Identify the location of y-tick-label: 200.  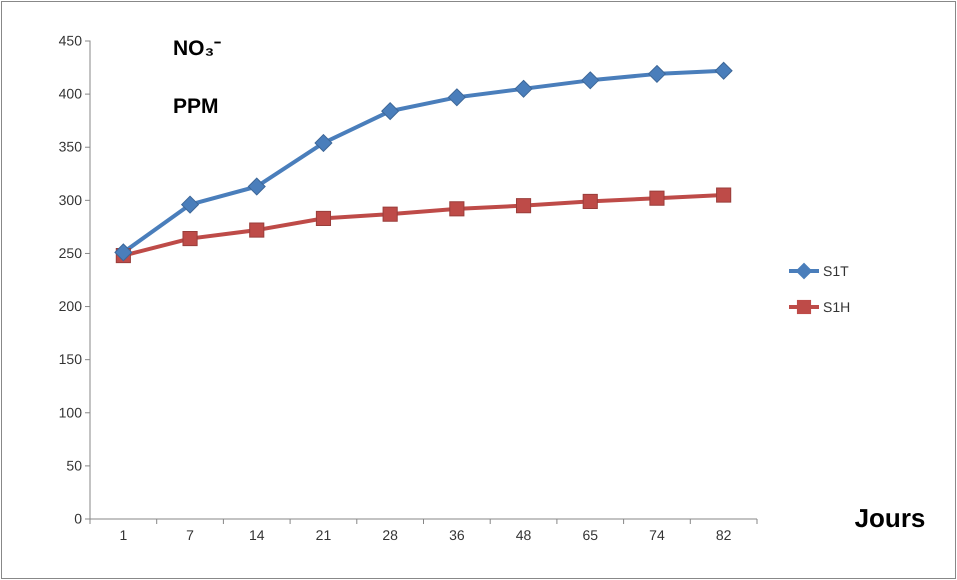
(70, 306).